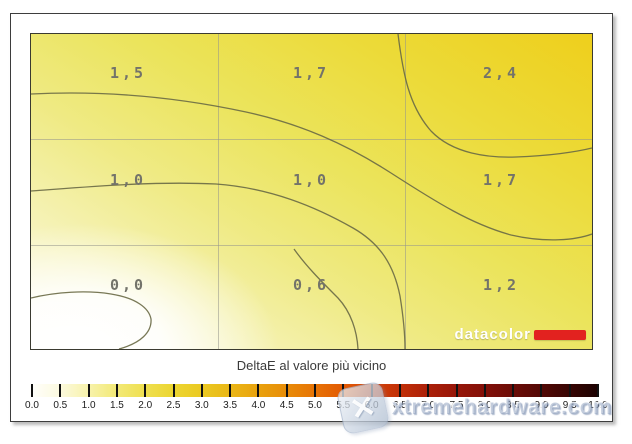  Describe the element at coordinates (201, 405) in the screenshot. I see `colorbar-tick-label: 3.0` at that location.